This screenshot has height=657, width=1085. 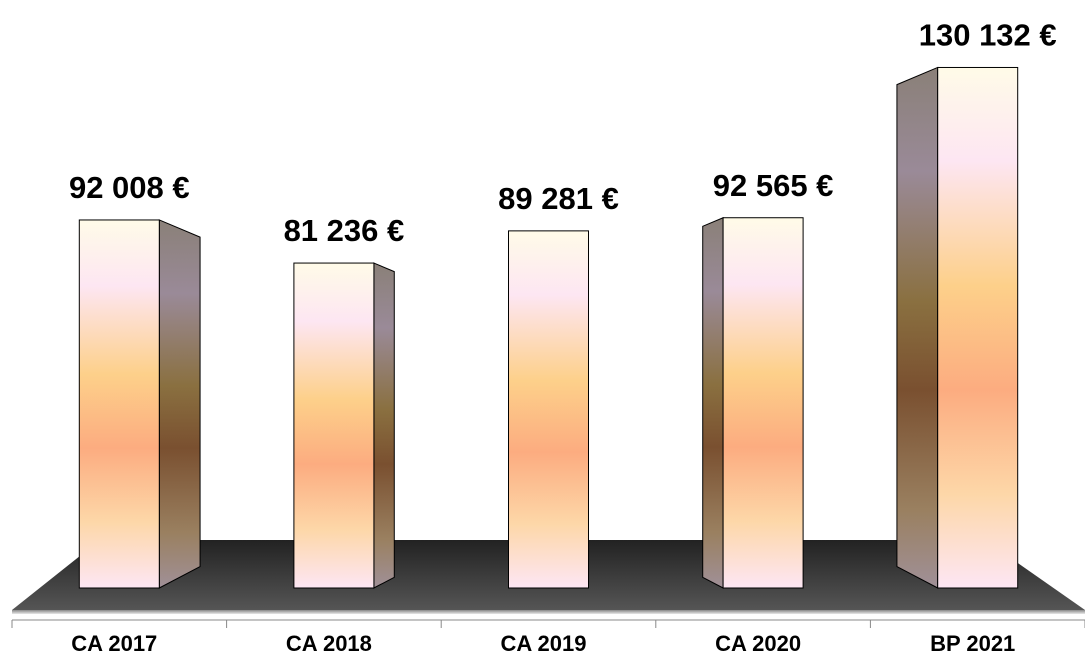 What do you see at coordinates (972, 643) in the screenshot?
I see `x-tick-label: BP 2021` at bounding box center [972, 643].